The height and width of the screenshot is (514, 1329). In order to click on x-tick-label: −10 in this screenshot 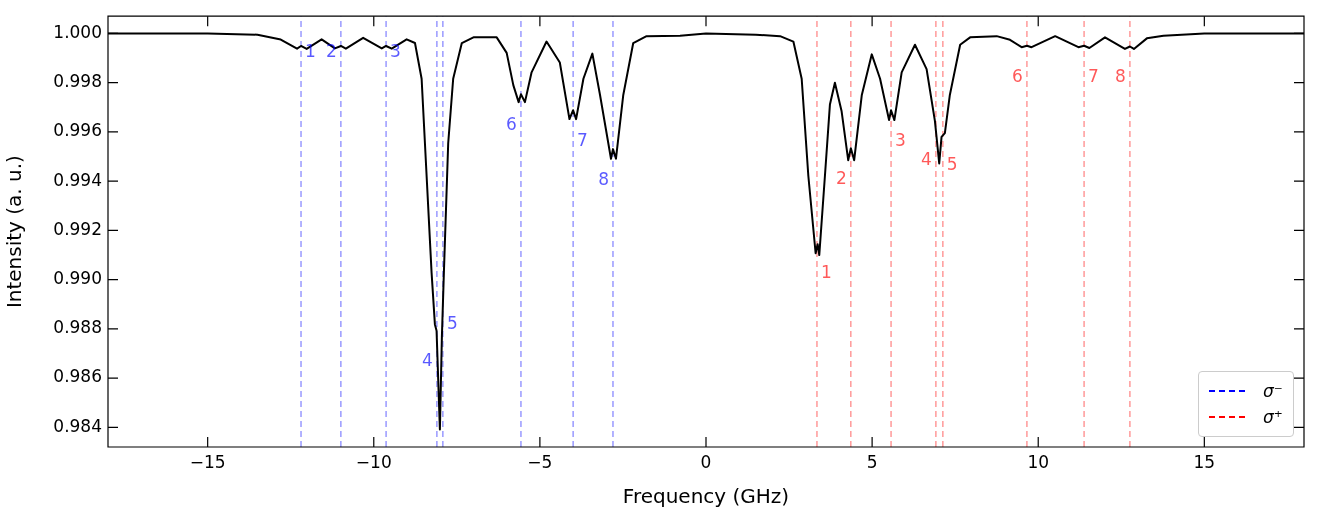, I will do `click(373, 461)`.